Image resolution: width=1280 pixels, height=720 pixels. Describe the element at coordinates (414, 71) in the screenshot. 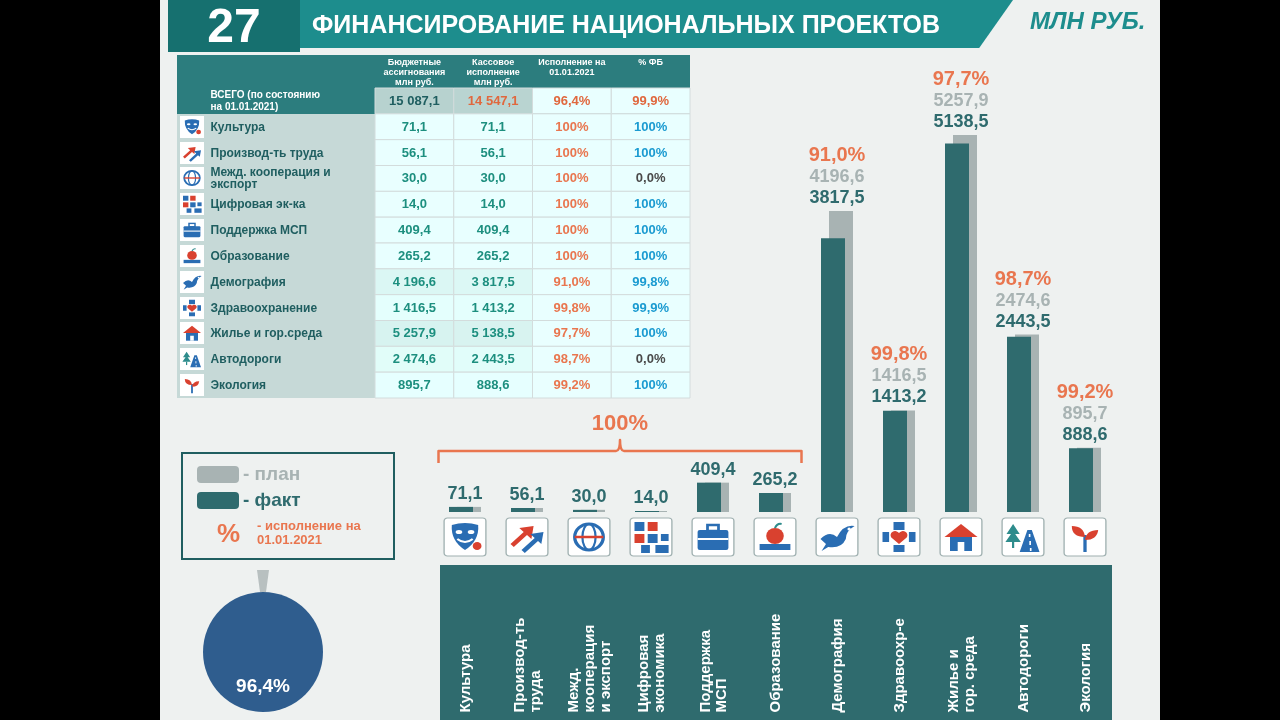

I see `x-tick-label: Бюджетные ассигнования млн руб.` at that location.